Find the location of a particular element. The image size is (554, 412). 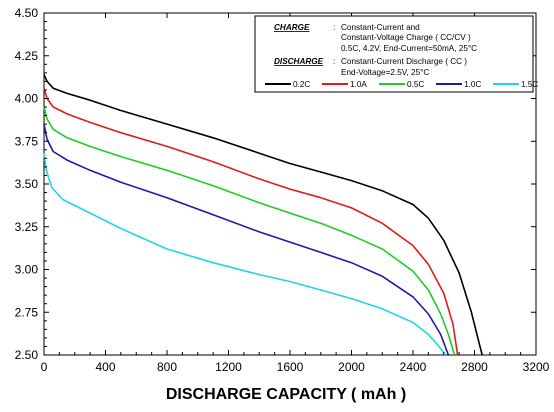

x-axis-label: DISCHARGE CAPACITY ( mAh ) is located at coordinates (286, 394).